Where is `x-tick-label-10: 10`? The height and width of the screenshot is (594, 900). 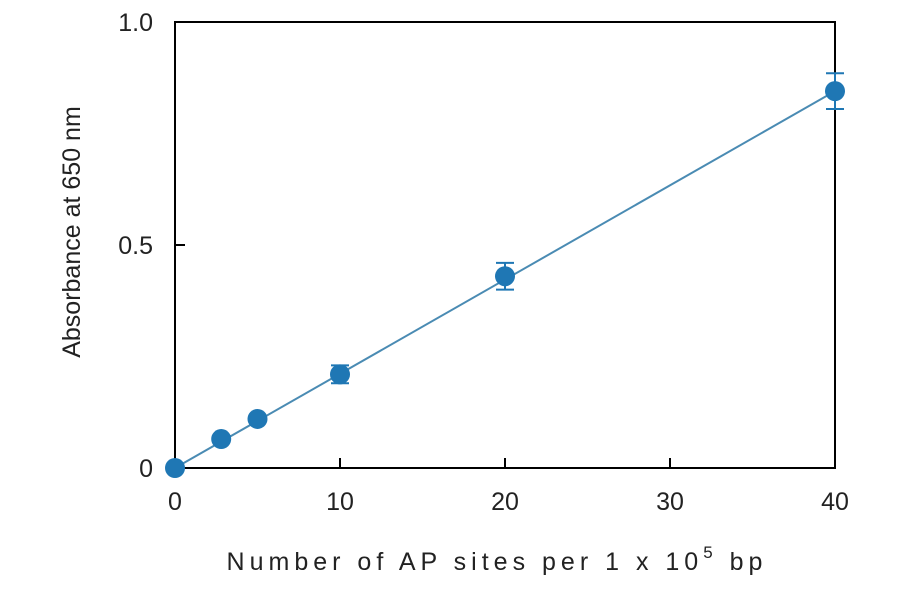 x-tick-label-10: 10 is located at coordinates (340, 502).